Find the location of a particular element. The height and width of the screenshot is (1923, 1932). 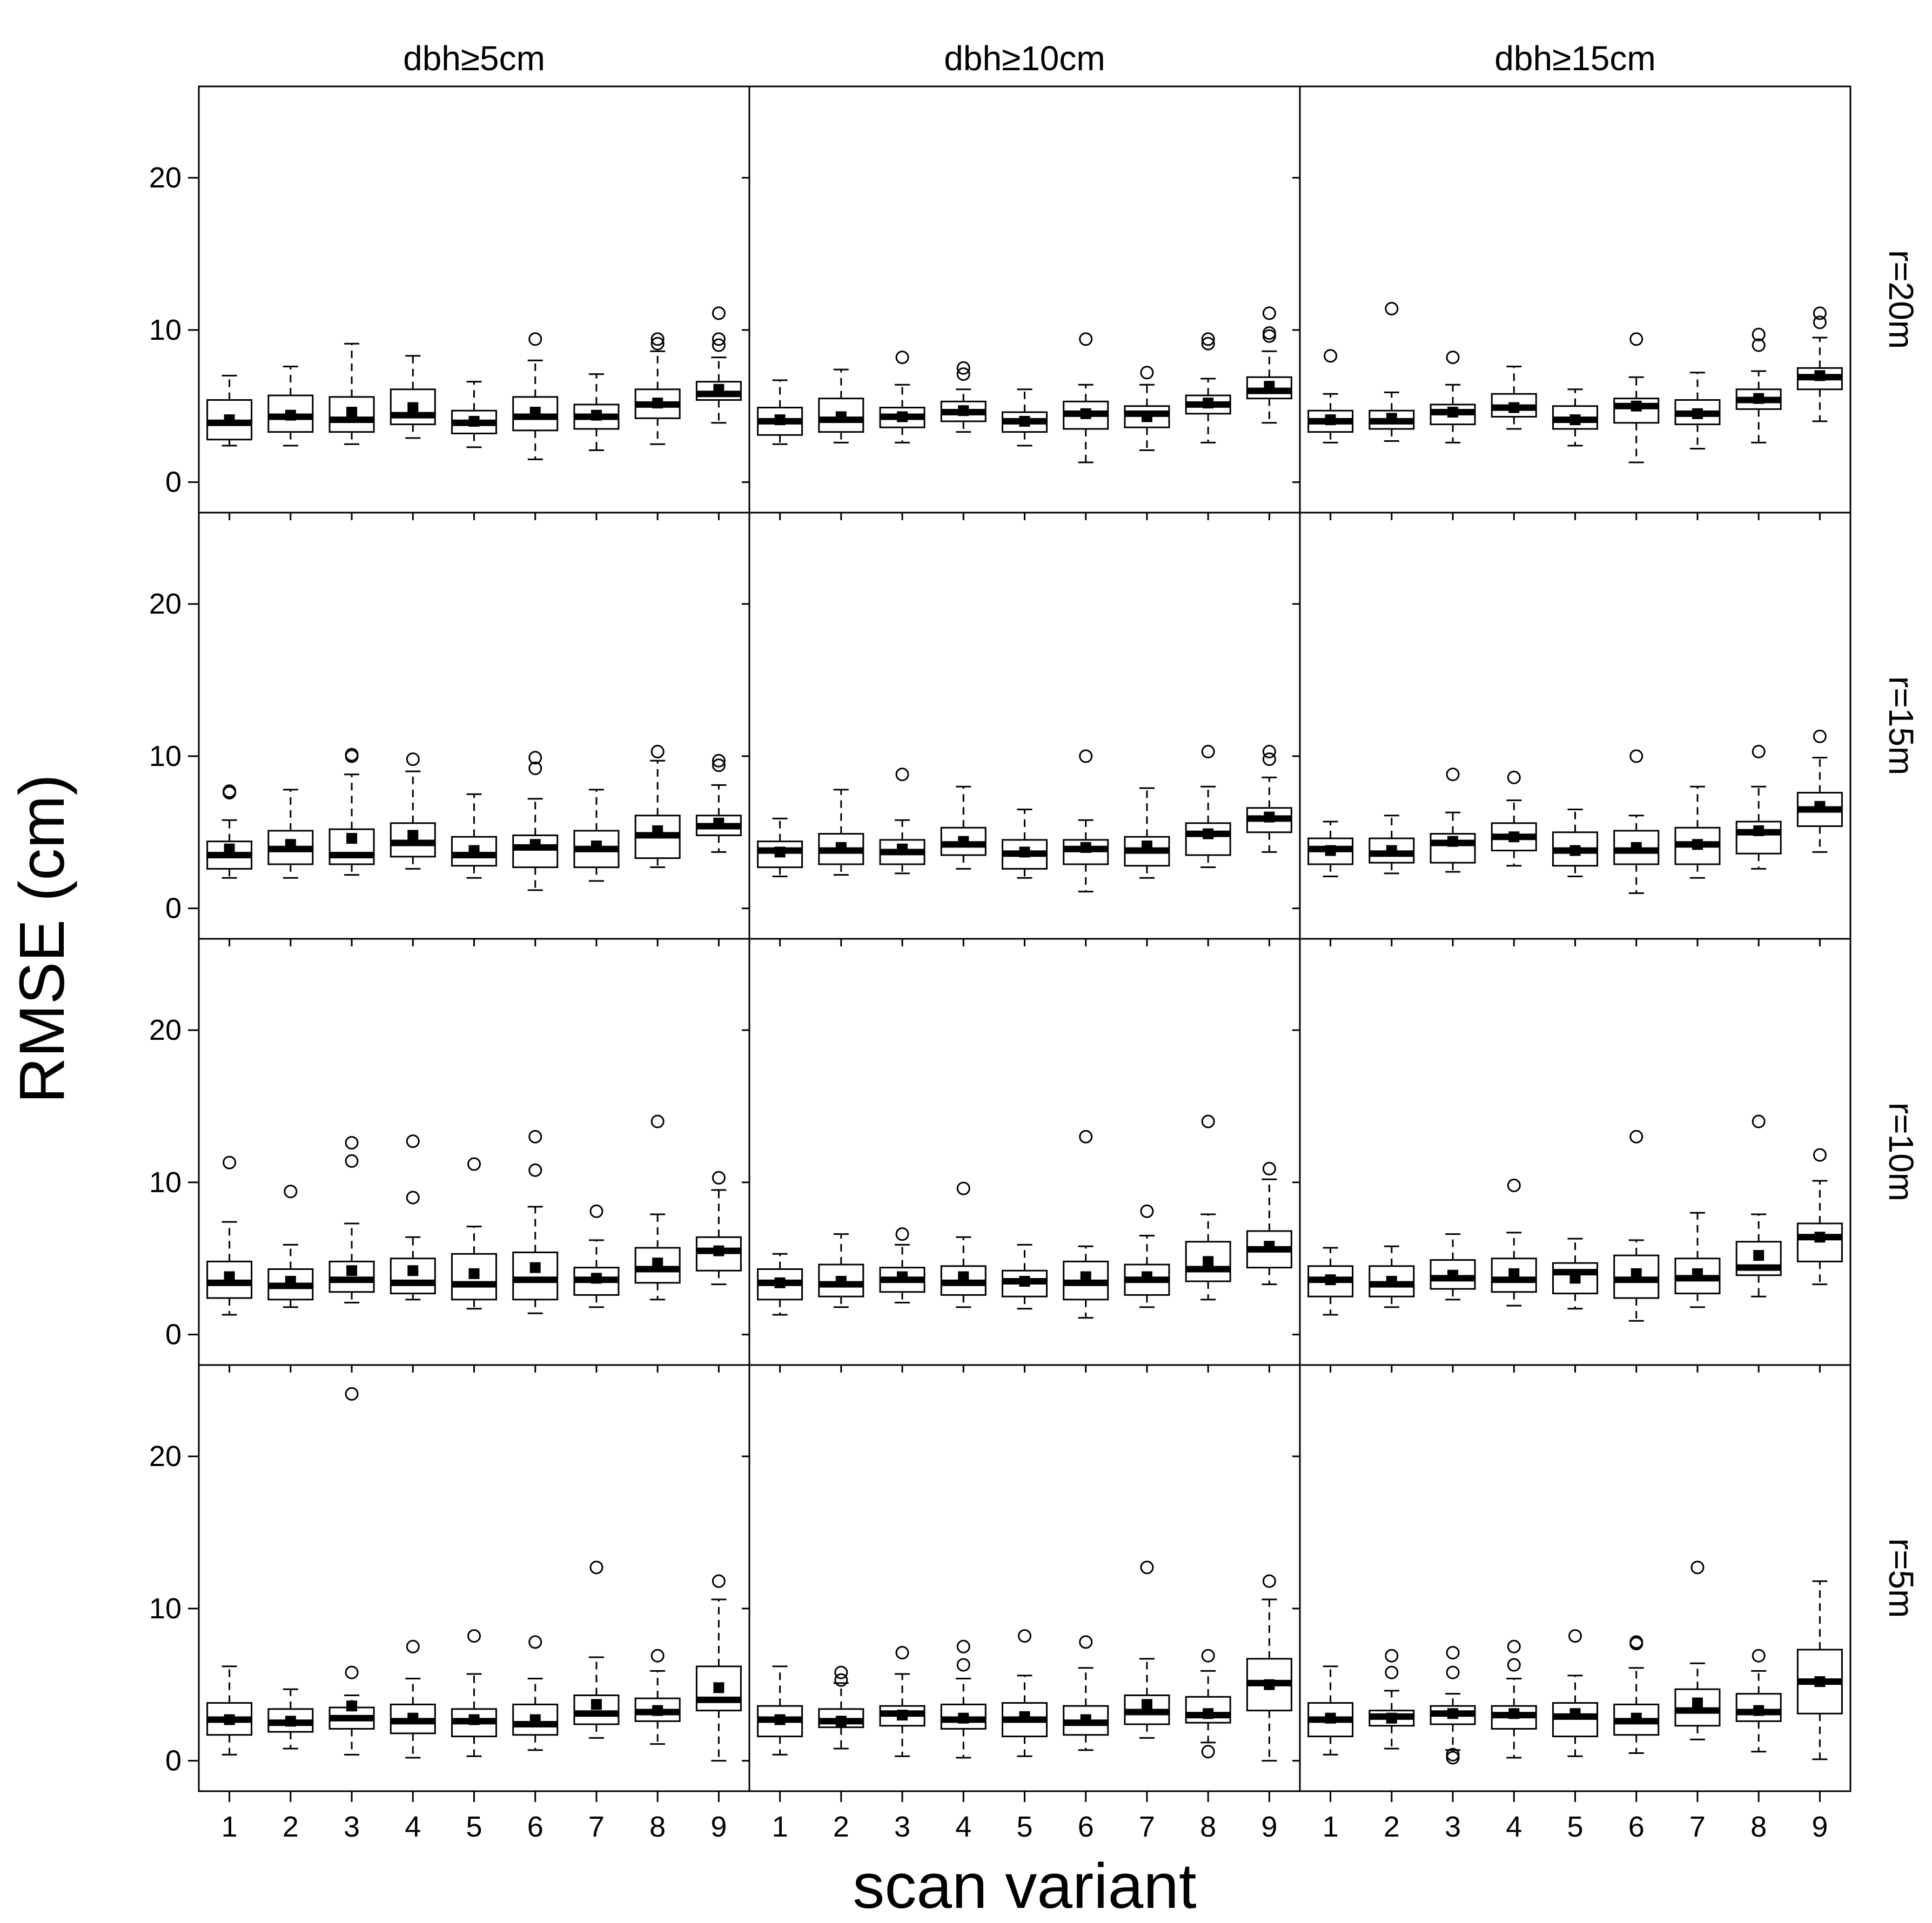

y-tick-label: 20 is located at coordinates (165, 604).